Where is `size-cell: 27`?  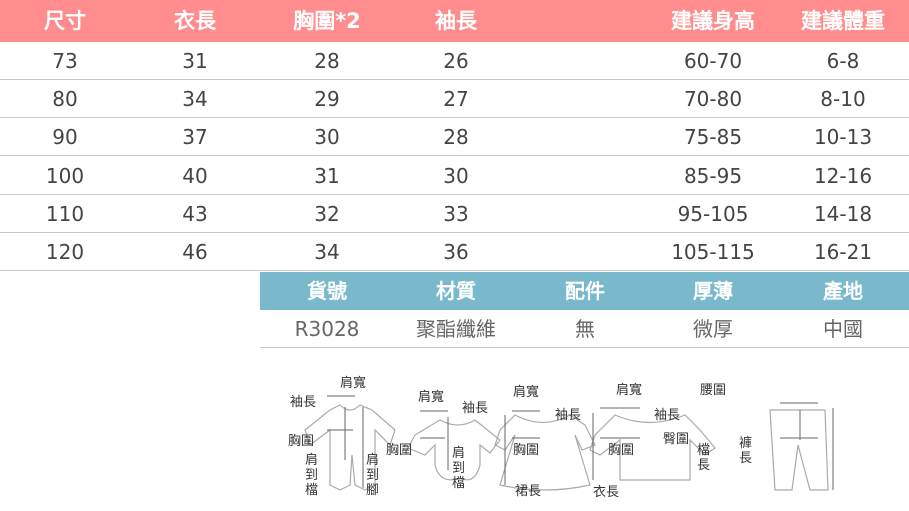
size-cell: 27 is located at coordinates (456, 99).